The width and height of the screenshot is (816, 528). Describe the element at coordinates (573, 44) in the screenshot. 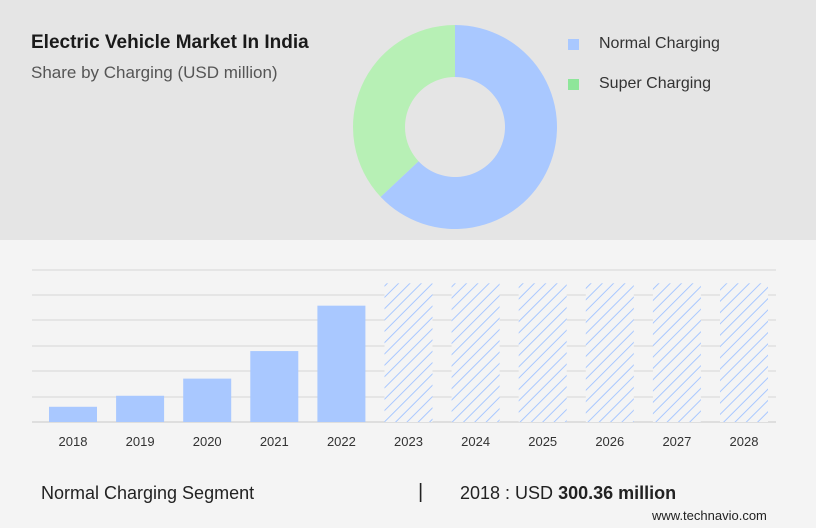

I see `legend-swatch-normal` at that location.